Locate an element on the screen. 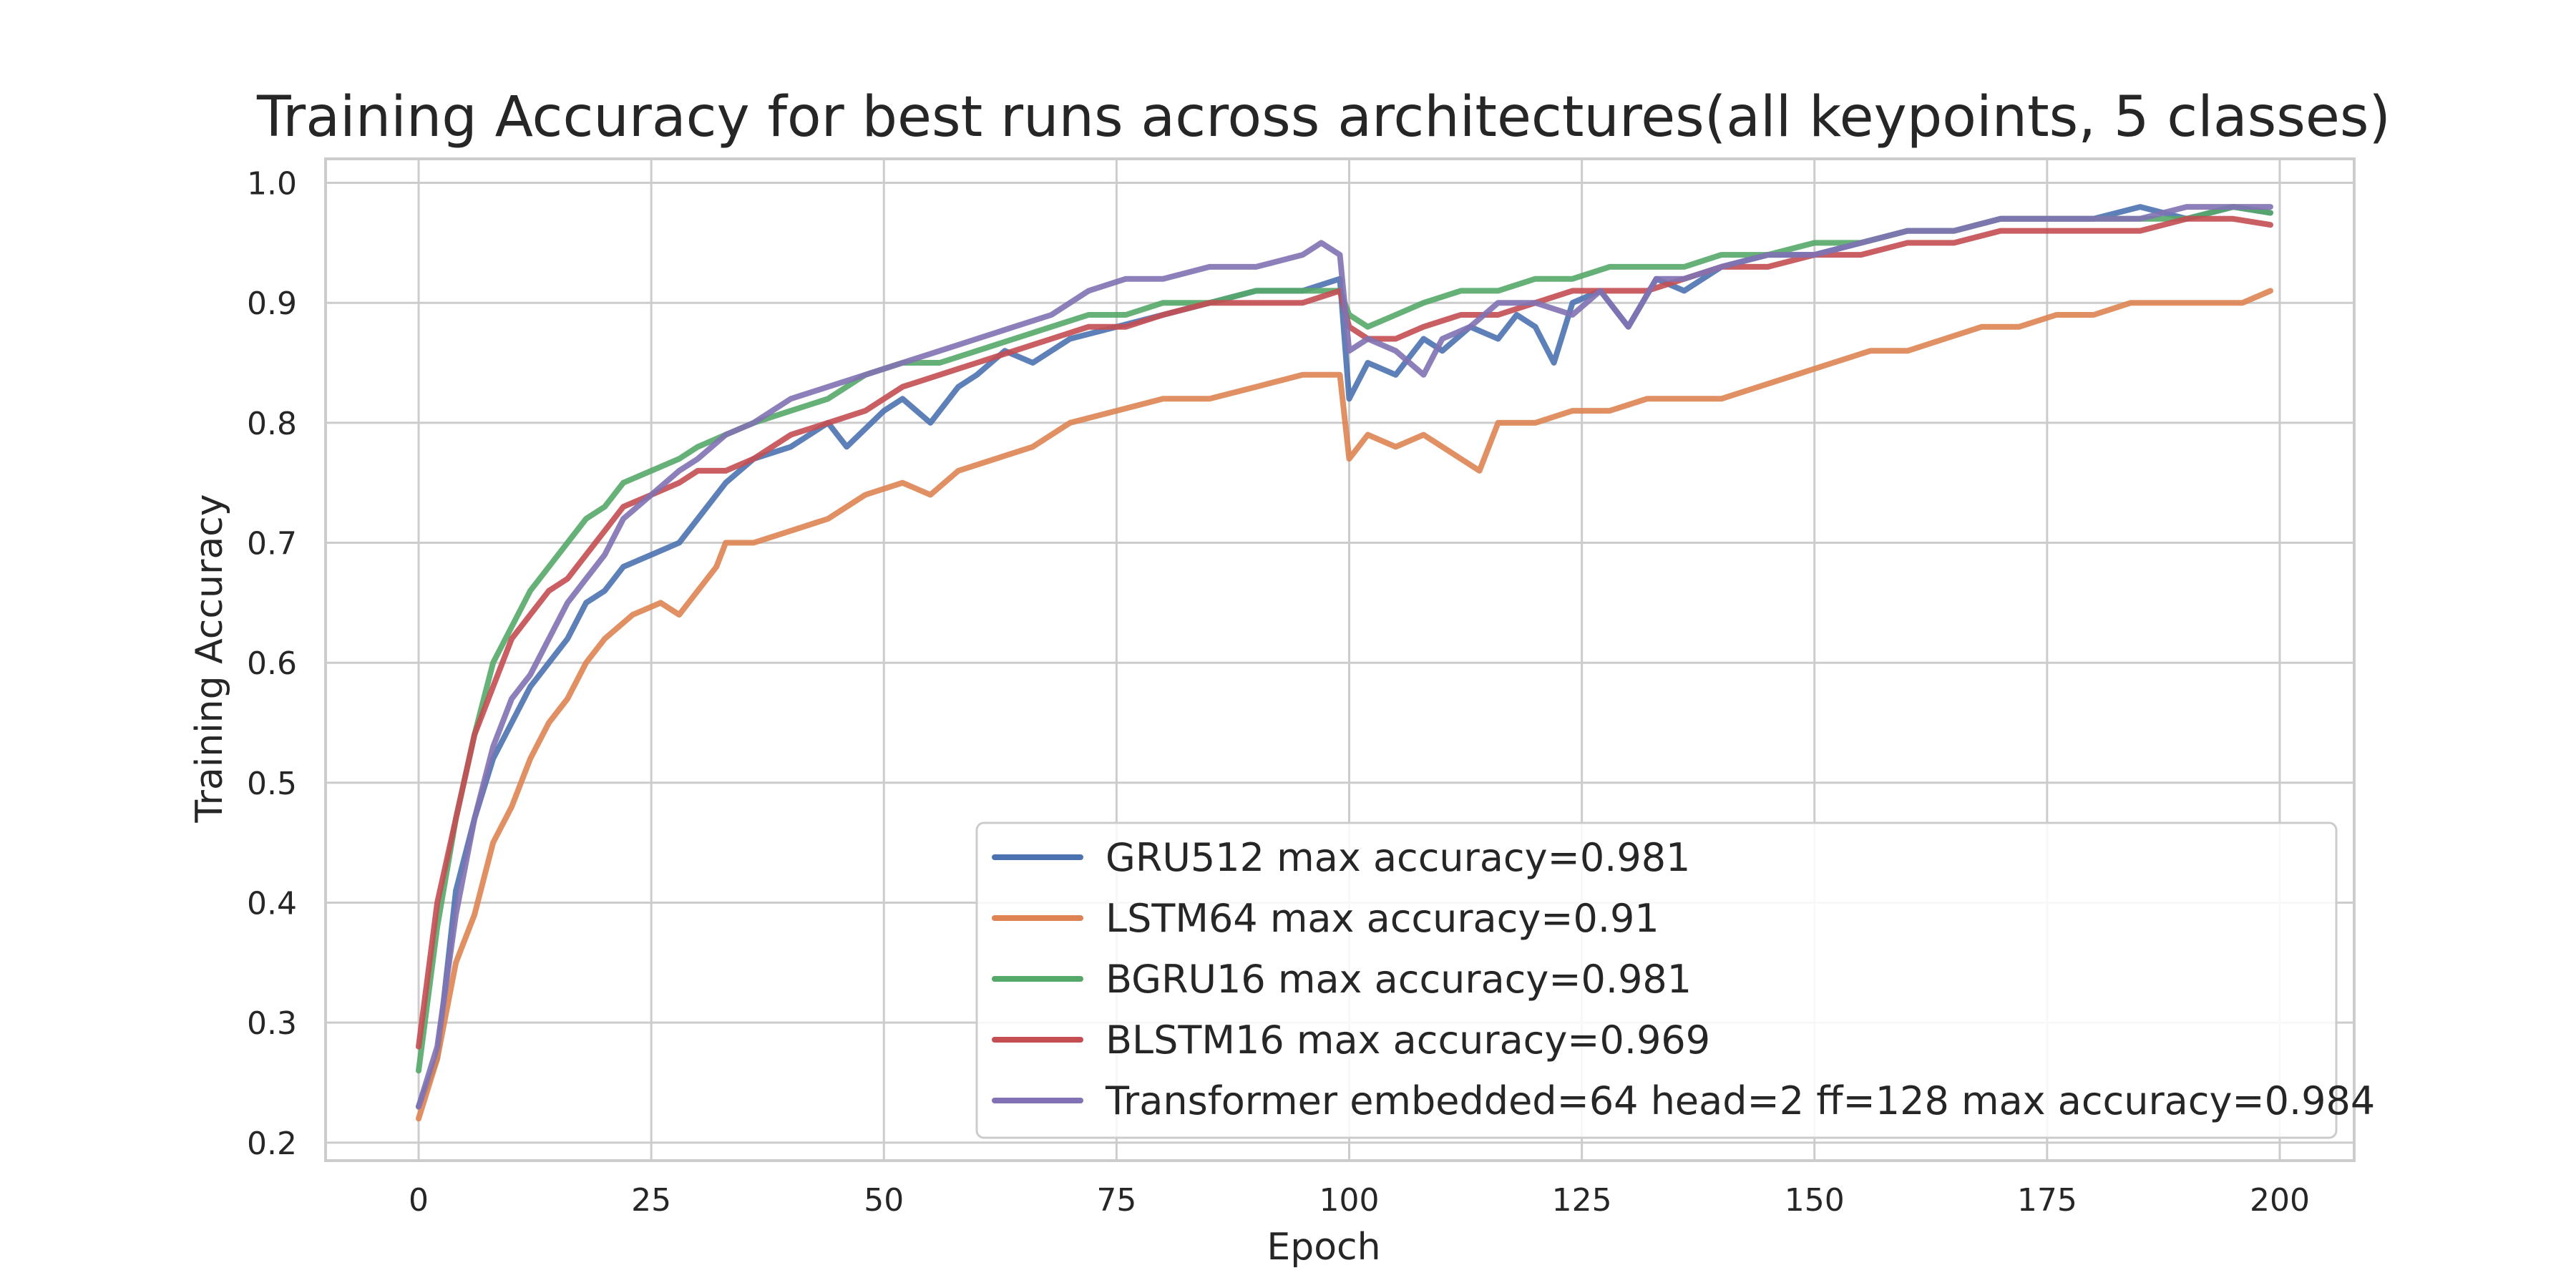  legend-entry: BGRU16 max accuracy=0.981 is located at coordinates (1399, 979).